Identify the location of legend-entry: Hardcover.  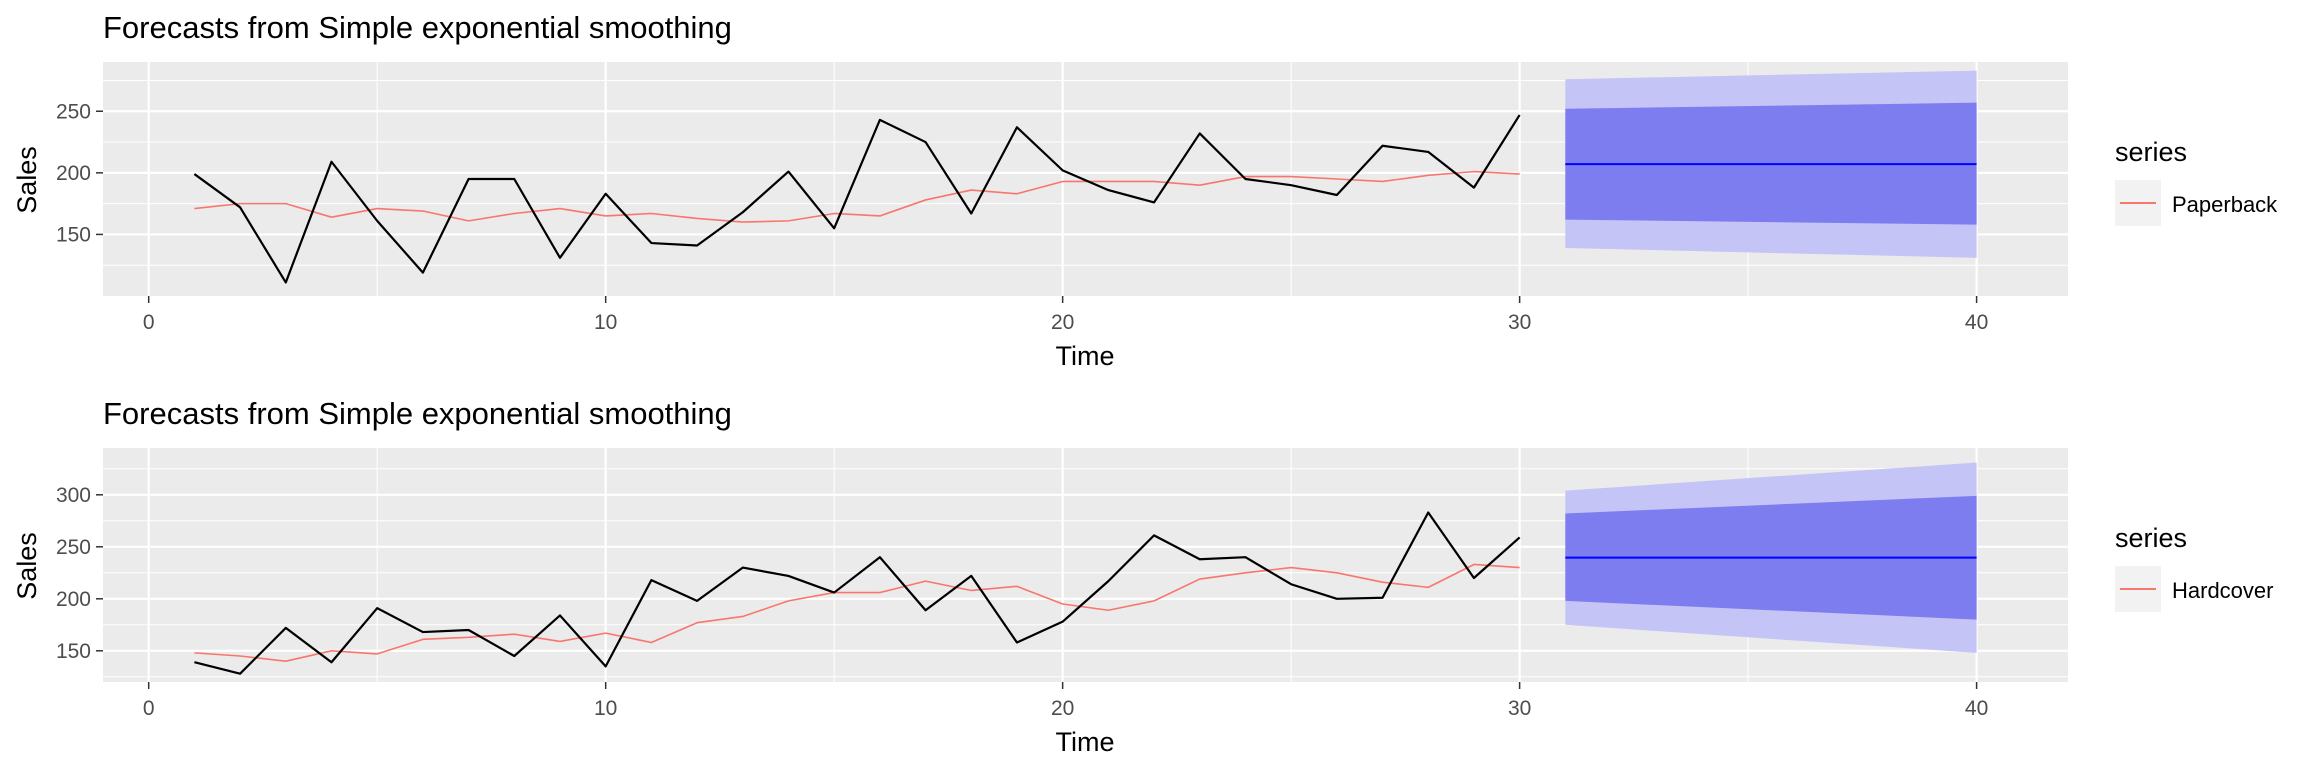
(2222, 590).